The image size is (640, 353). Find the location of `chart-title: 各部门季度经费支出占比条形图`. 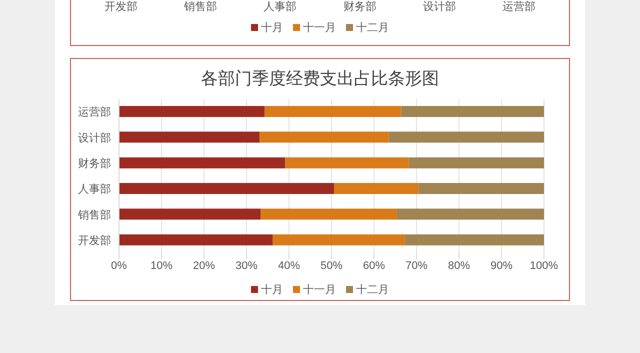

chart-title: 各部门季度经费支出占比条形图 is located at coordinates (320, 79).